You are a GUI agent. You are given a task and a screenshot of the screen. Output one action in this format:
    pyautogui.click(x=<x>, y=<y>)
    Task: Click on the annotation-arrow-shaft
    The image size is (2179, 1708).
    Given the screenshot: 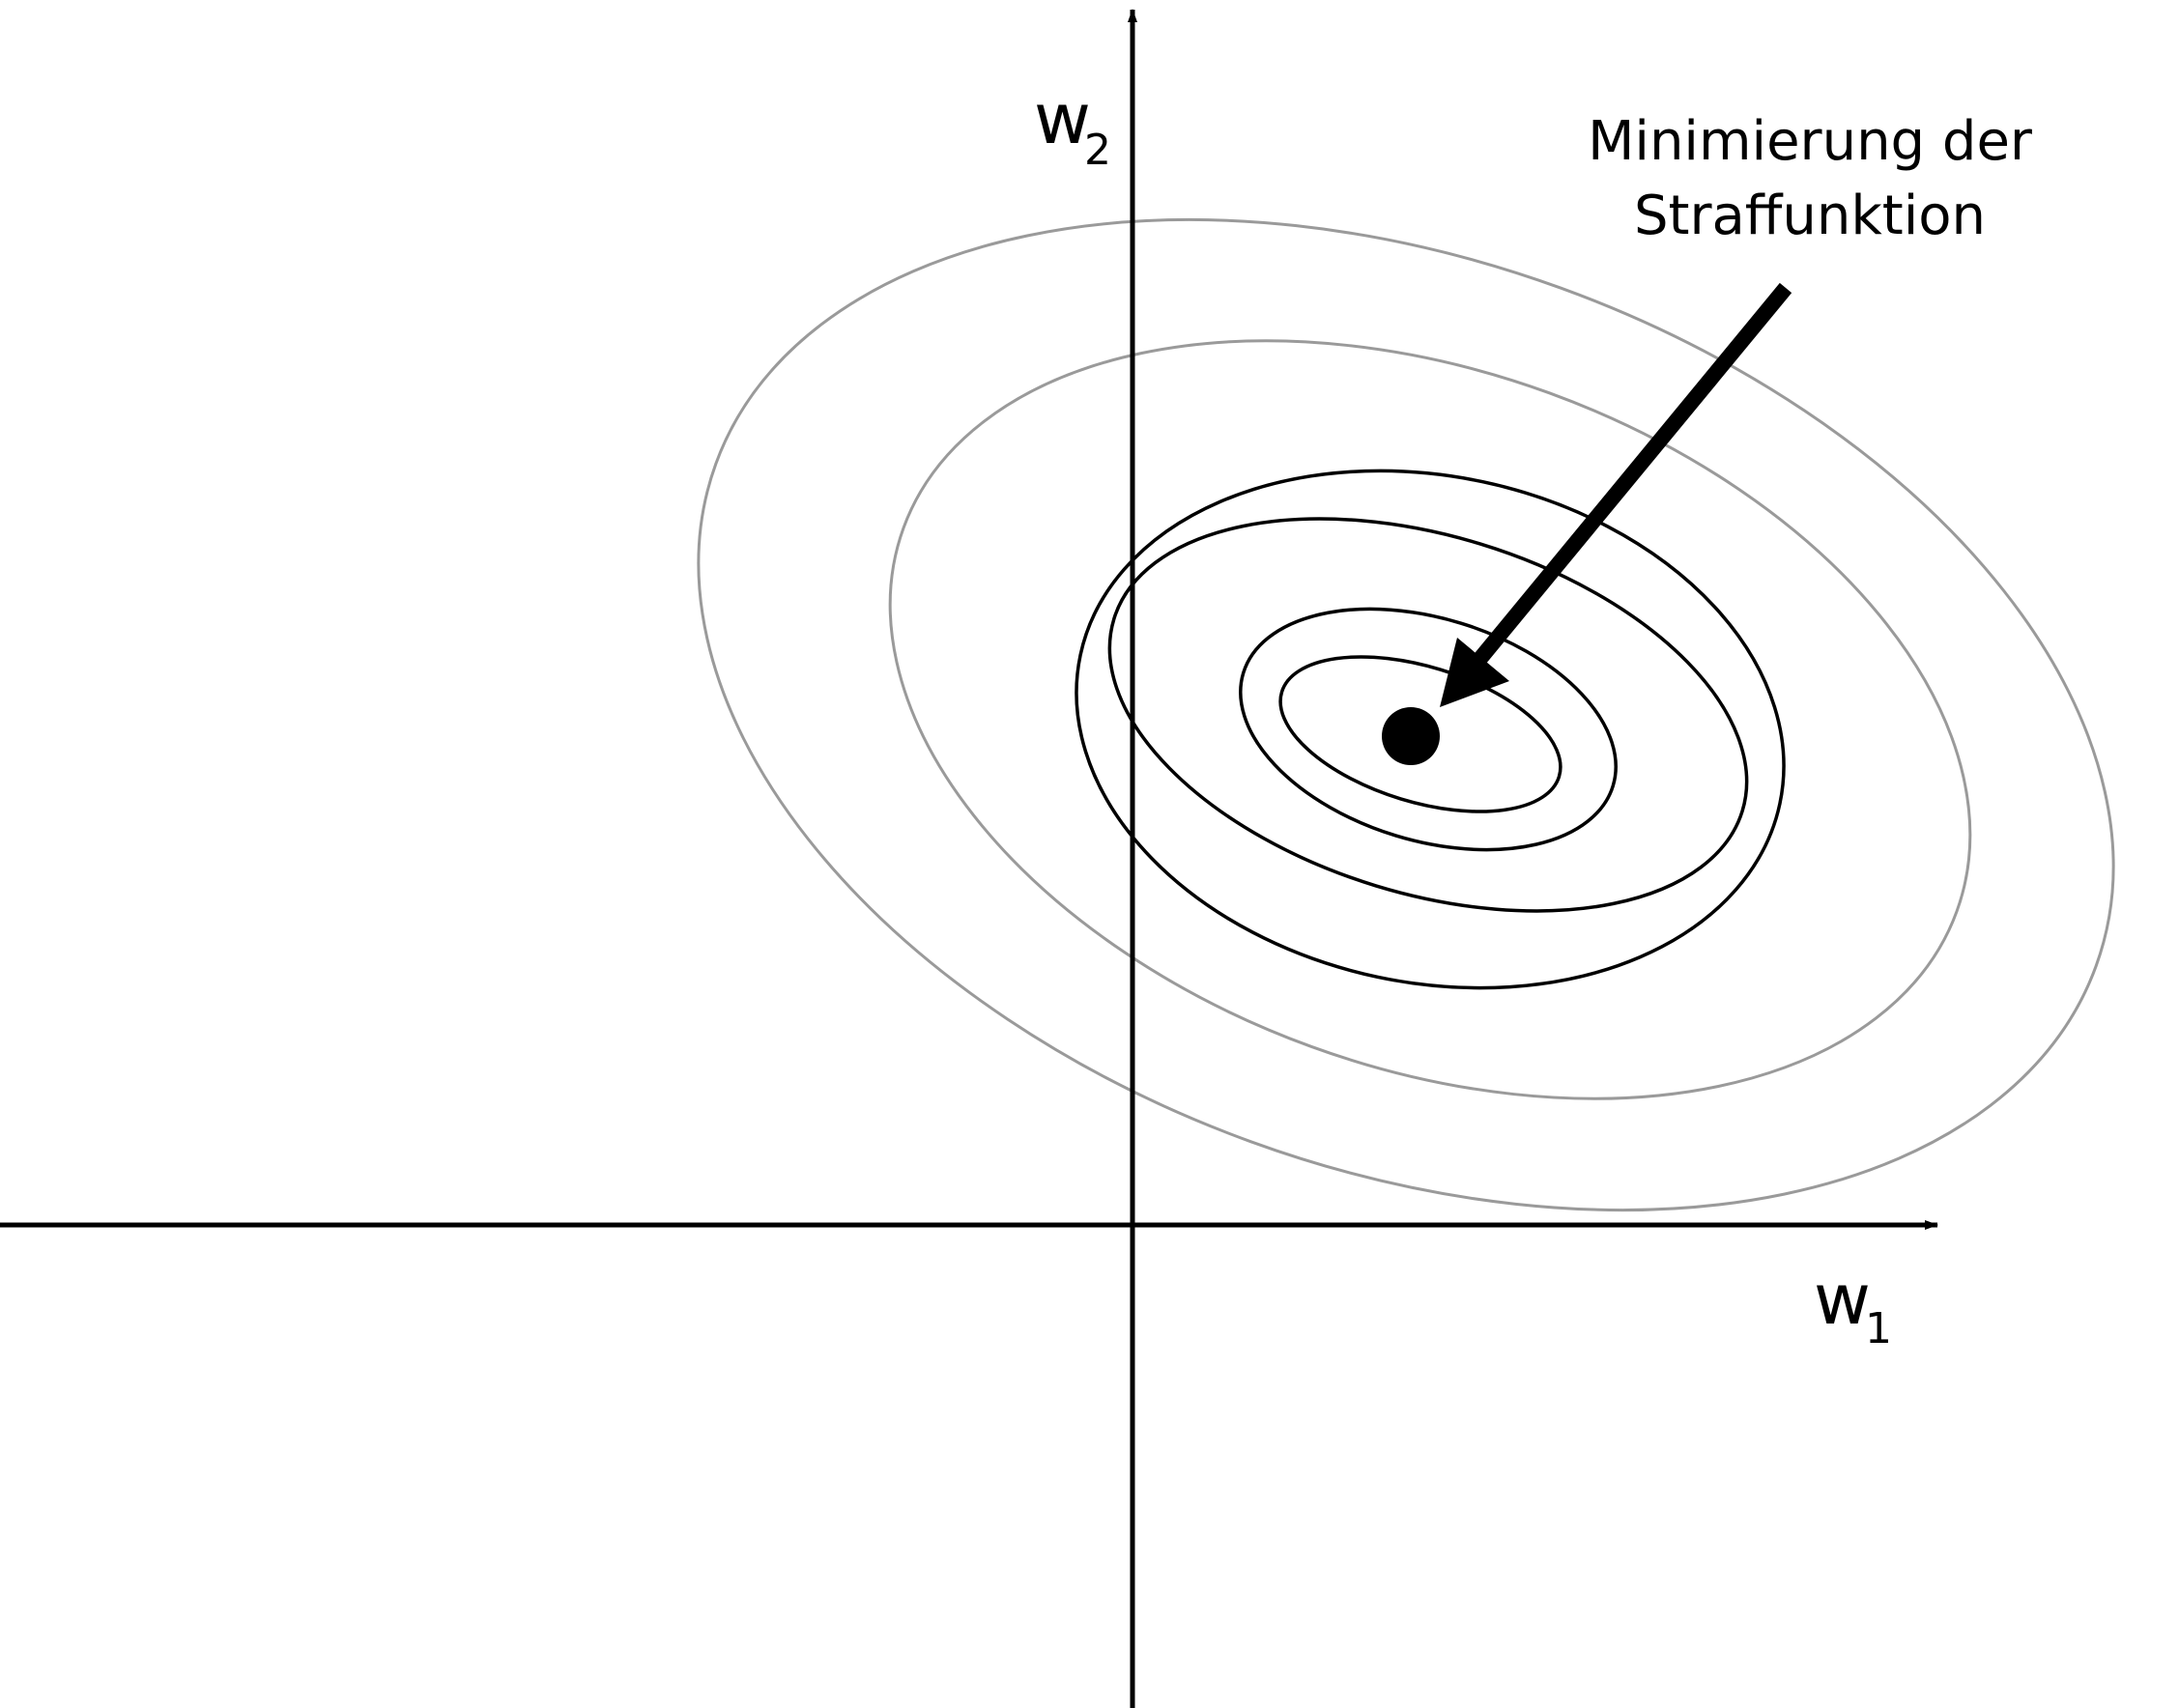 What is the action you would take?
    pyautogui.click(x=1629, y=477)
    